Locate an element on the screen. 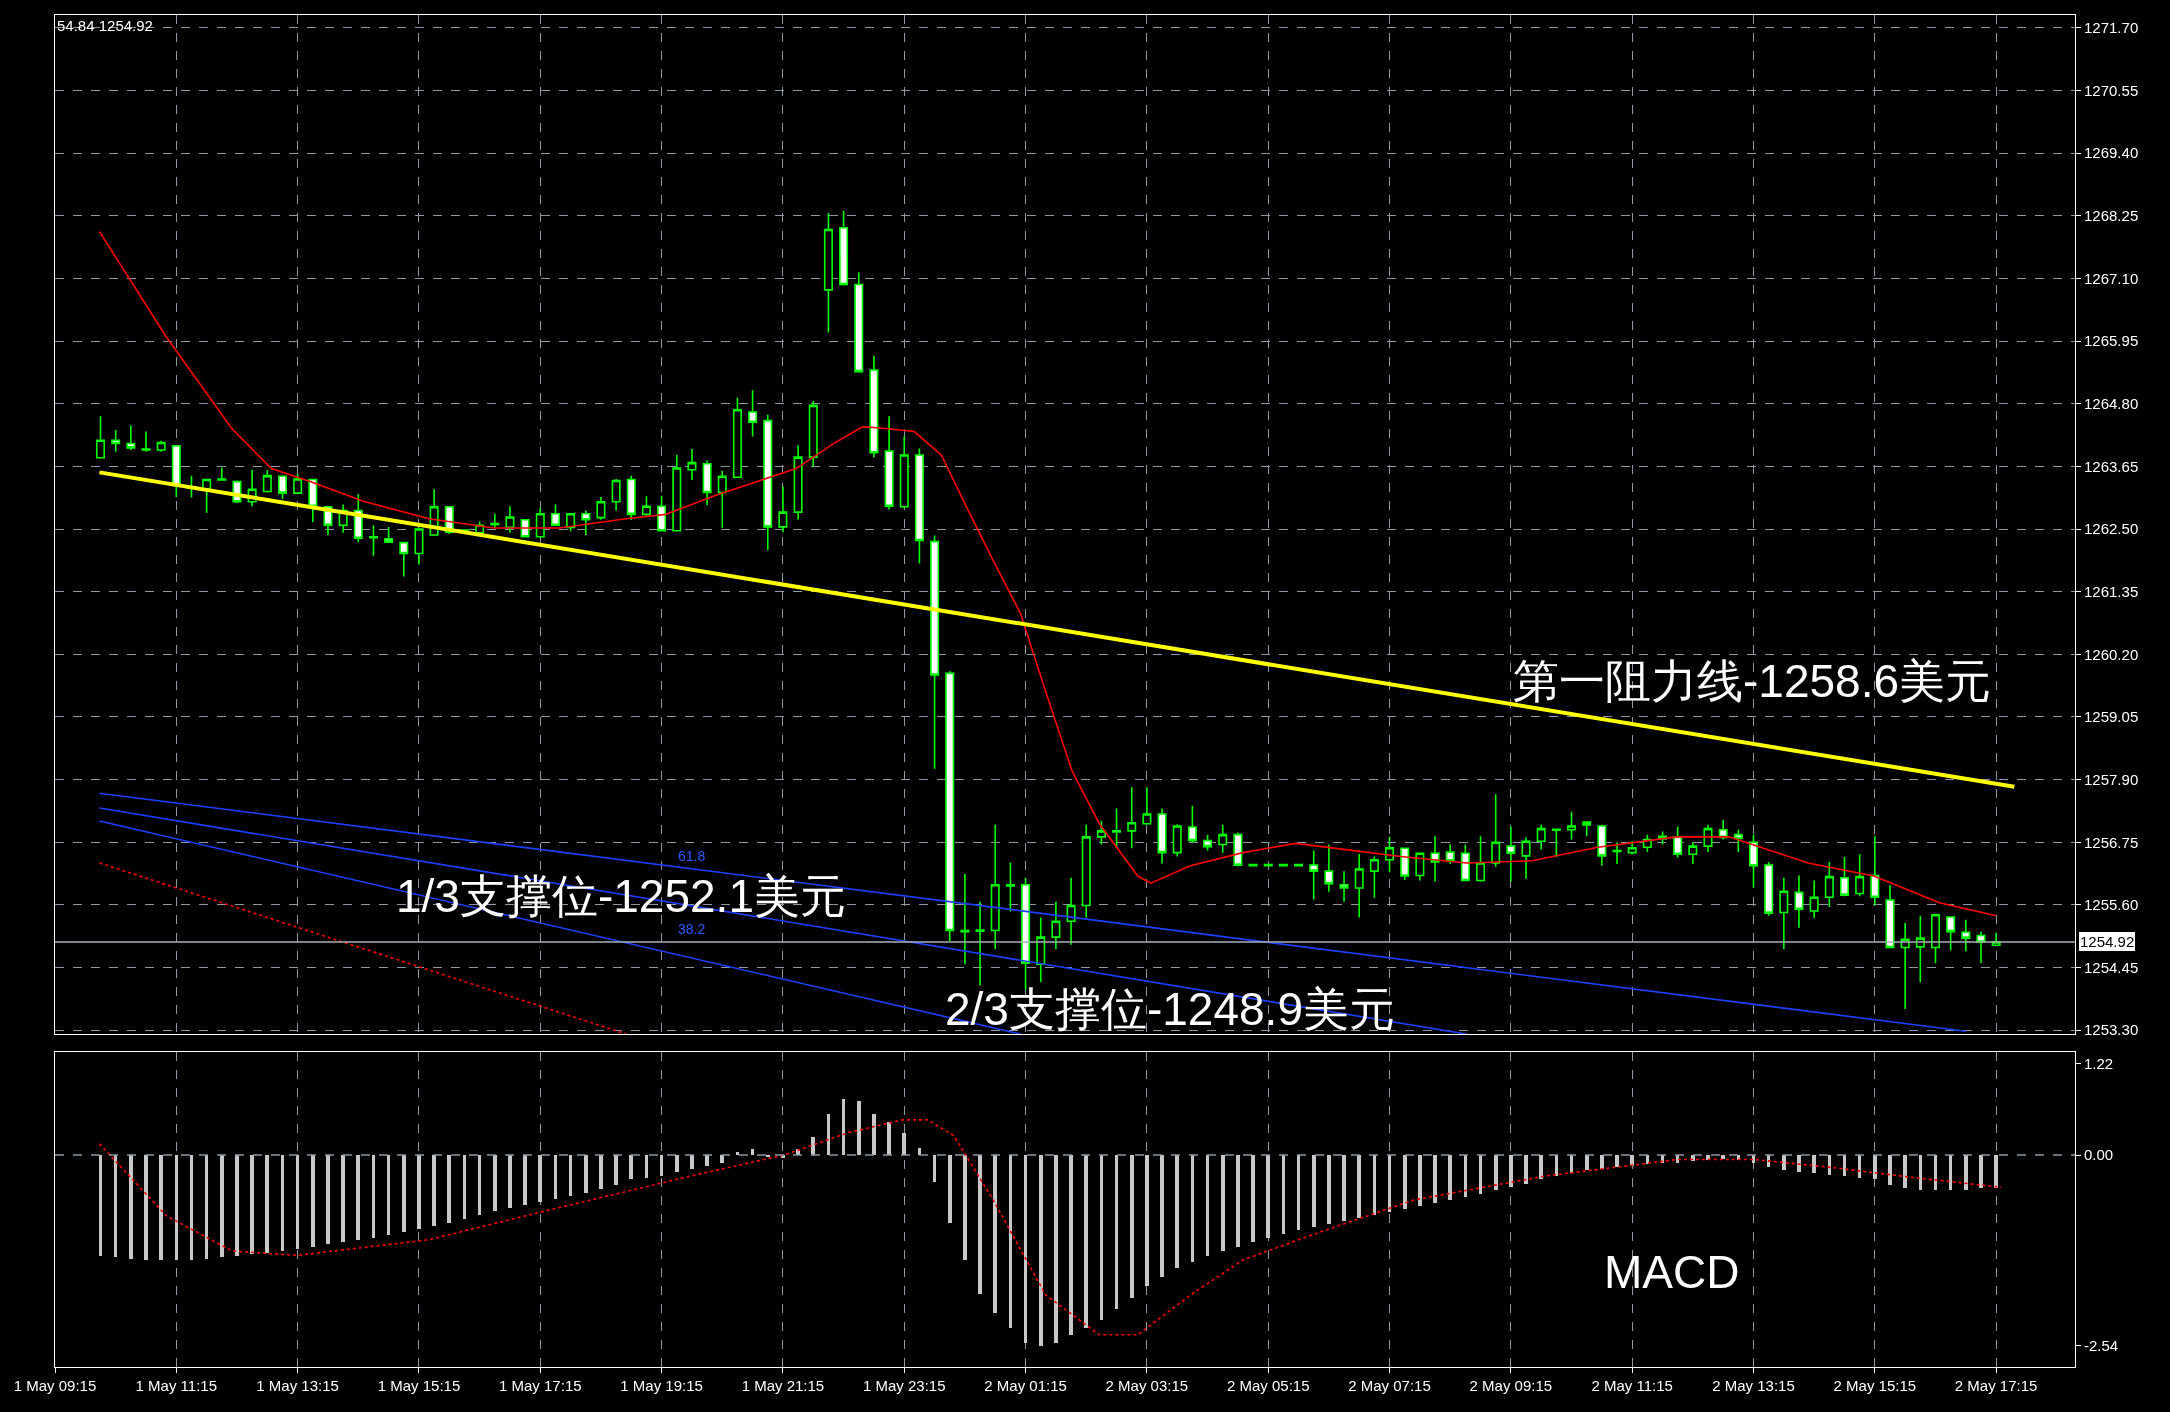  x-tick-label: 2 May 09:15 is located at coordinates (1511, 1385).